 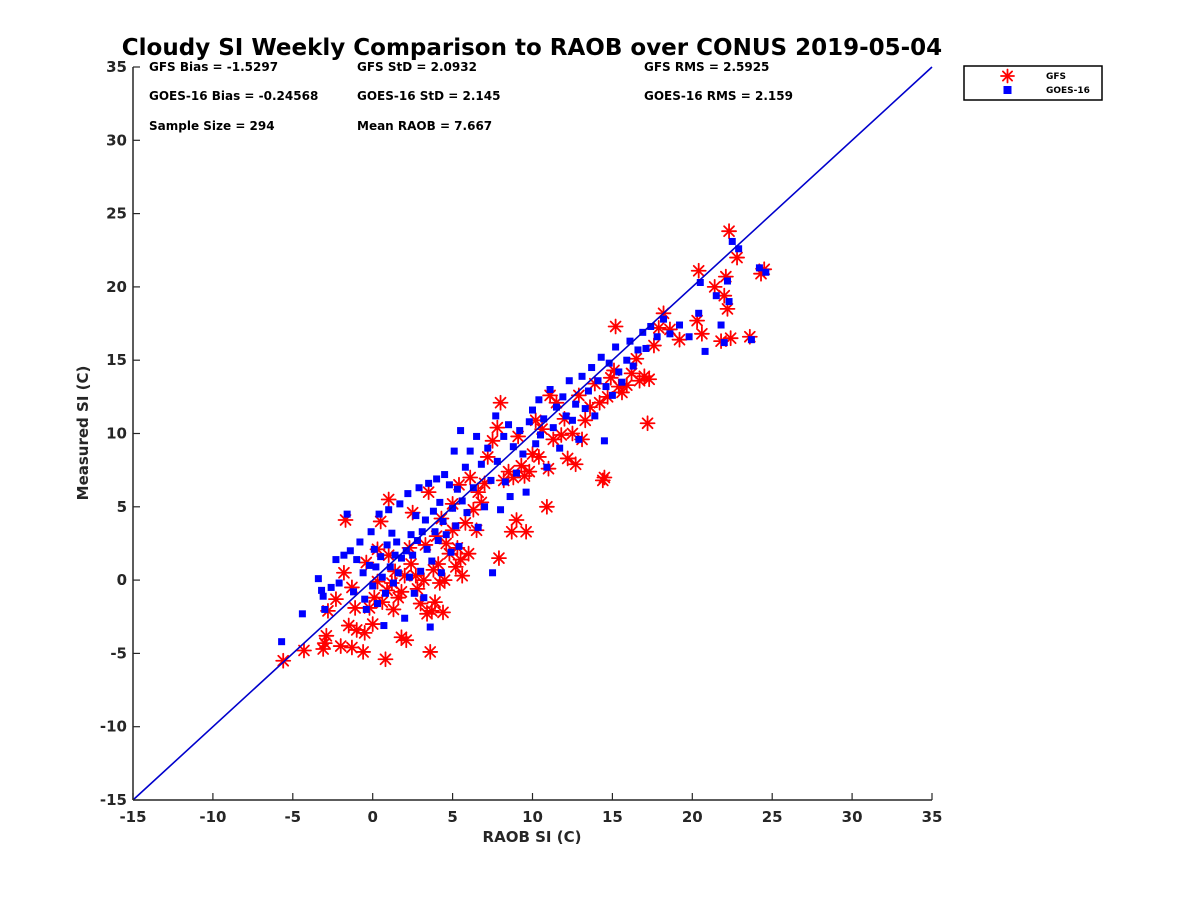 I want to click on x-tick-label: 25, so click(x=772, y=817).